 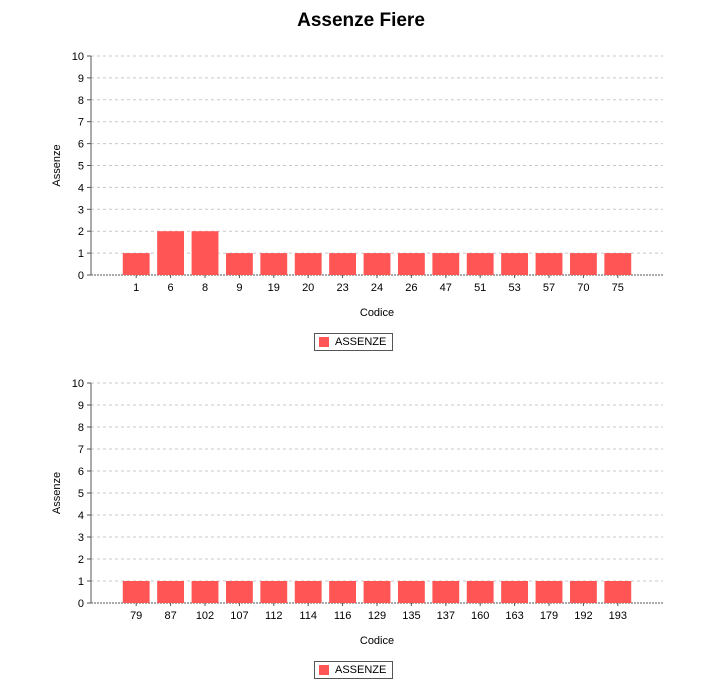 I want to click on x-tick-label: 24, so click(x=377, y=288).